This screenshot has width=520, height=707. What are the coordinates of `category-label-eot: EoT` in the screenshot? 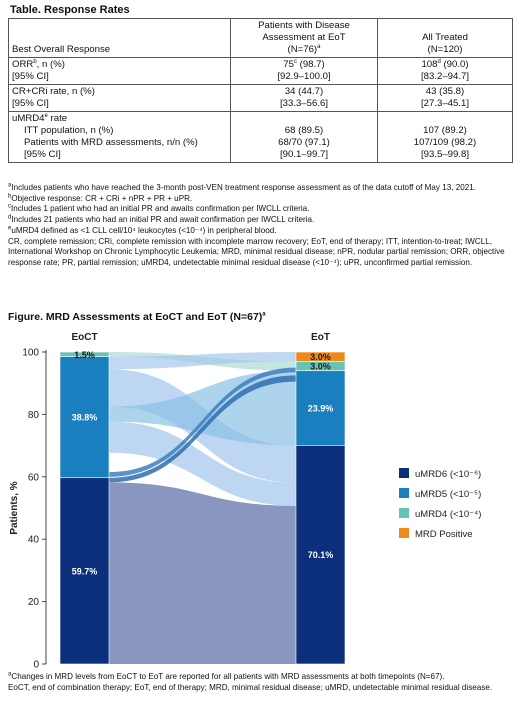 It's located at (320, 337).